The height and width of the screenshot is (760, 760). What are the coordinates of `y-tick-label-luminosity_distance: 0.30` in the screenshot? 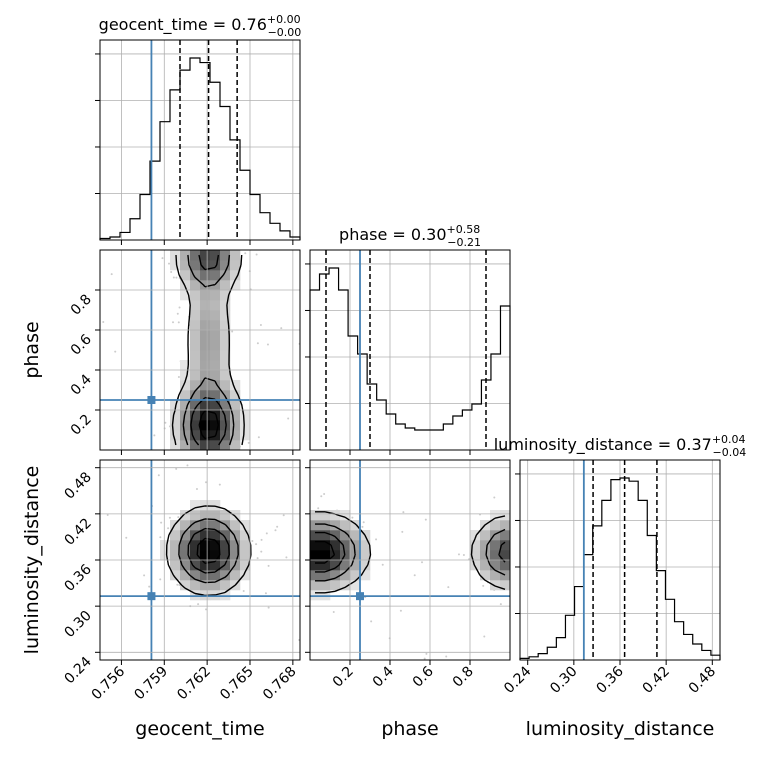 It's located at (77, 624).